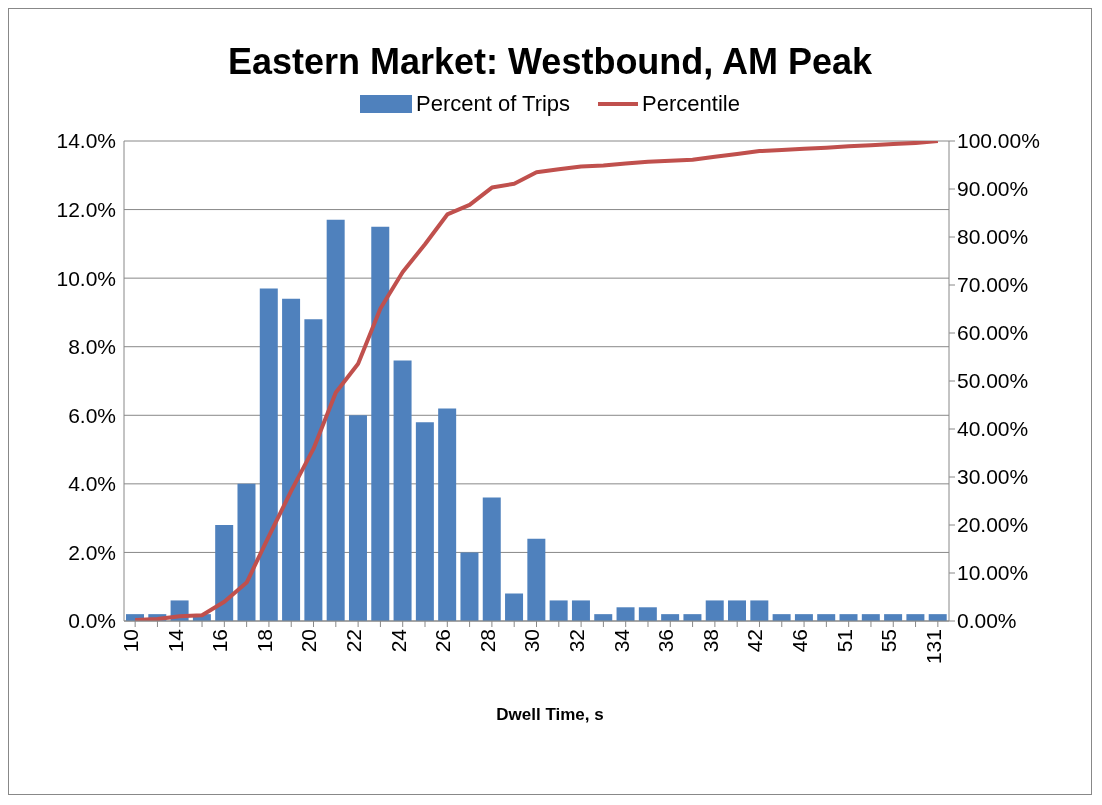 The width and height of the screenshot is (1102, 805). What do you see at coordinates (86, 141) in the screenshot?
I see `y-tick-label: 14.0%` at bounding box center [86, 141].